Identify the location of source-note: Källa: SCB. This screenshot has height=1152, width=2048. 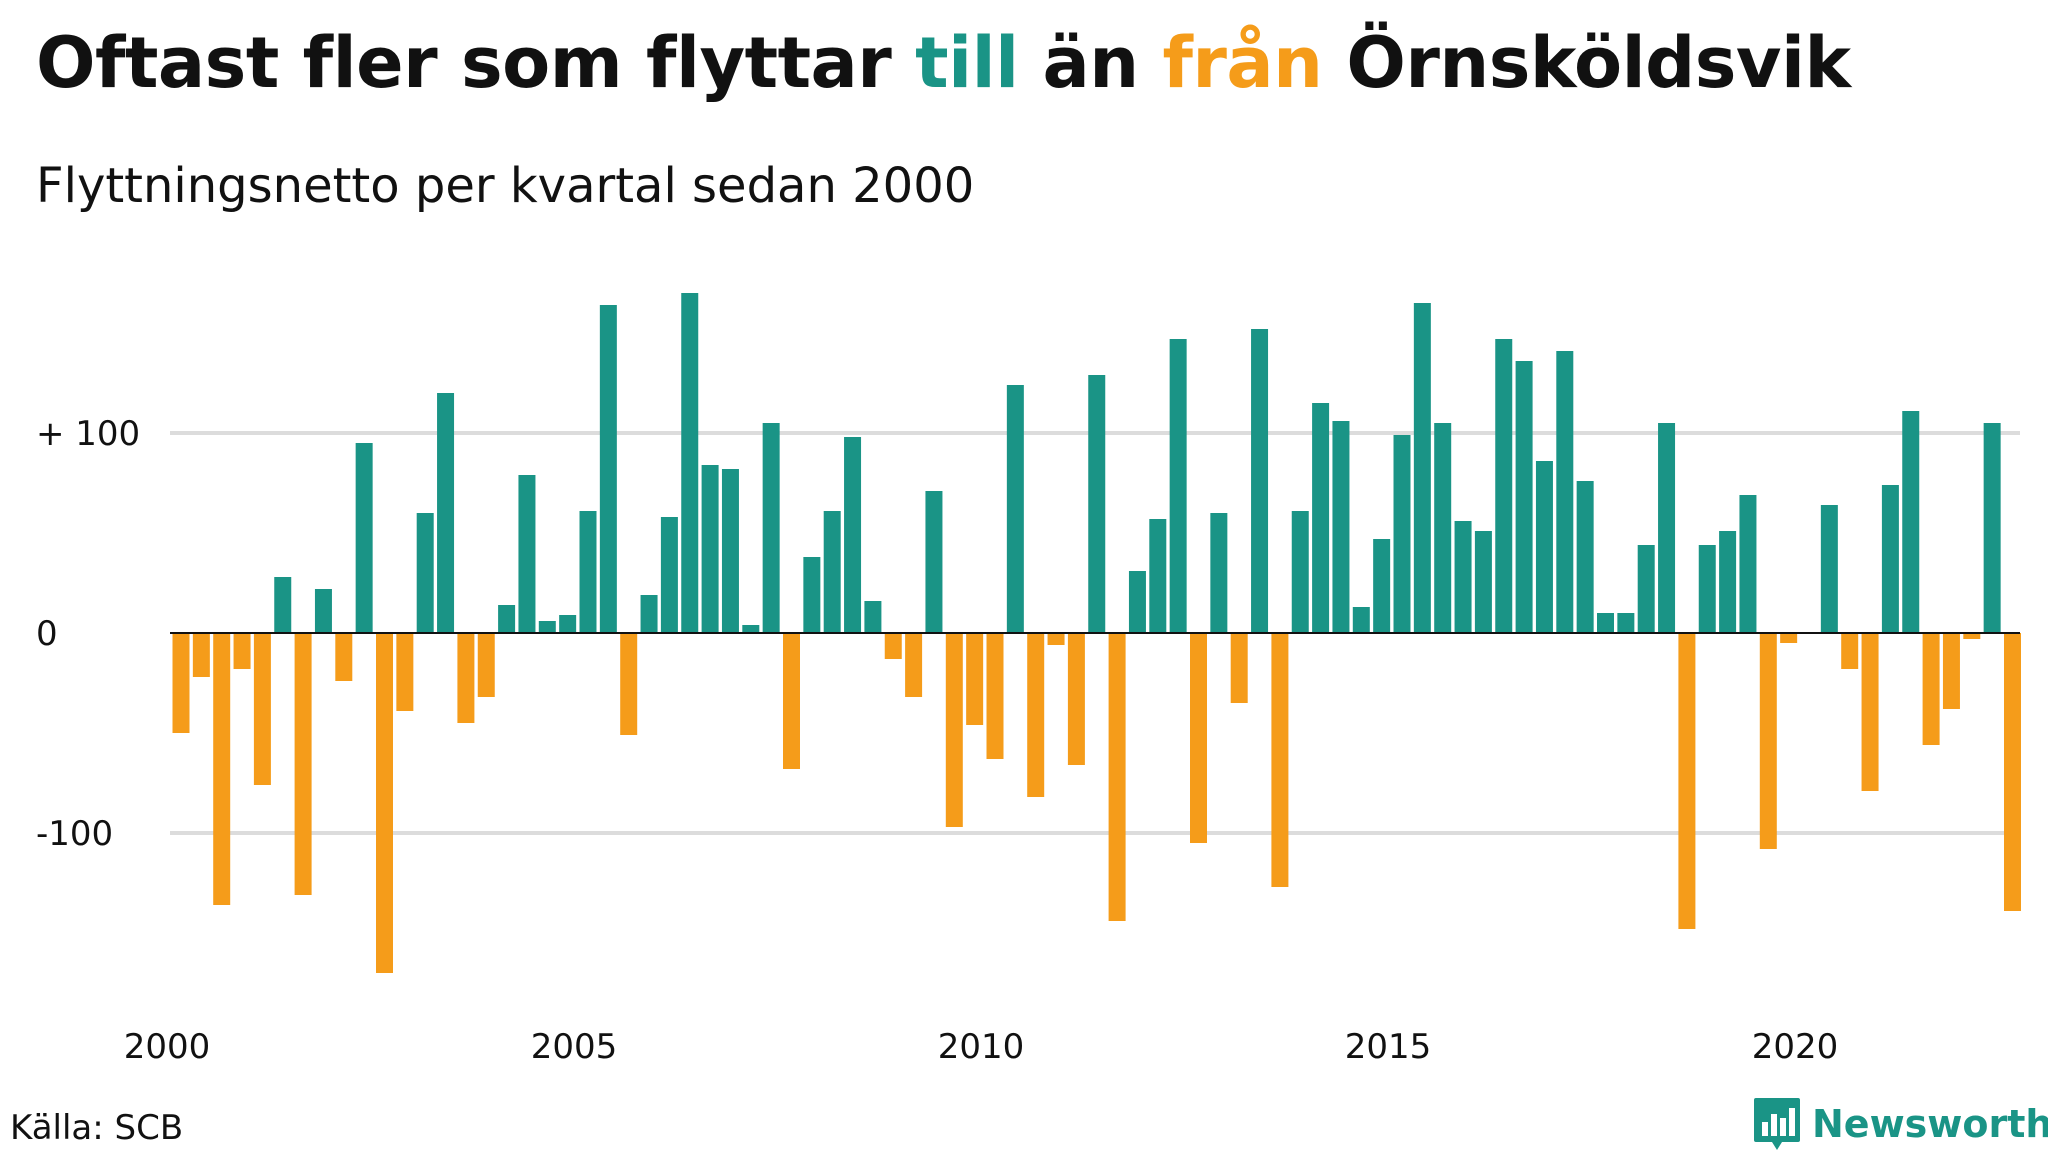
(97, 1128).